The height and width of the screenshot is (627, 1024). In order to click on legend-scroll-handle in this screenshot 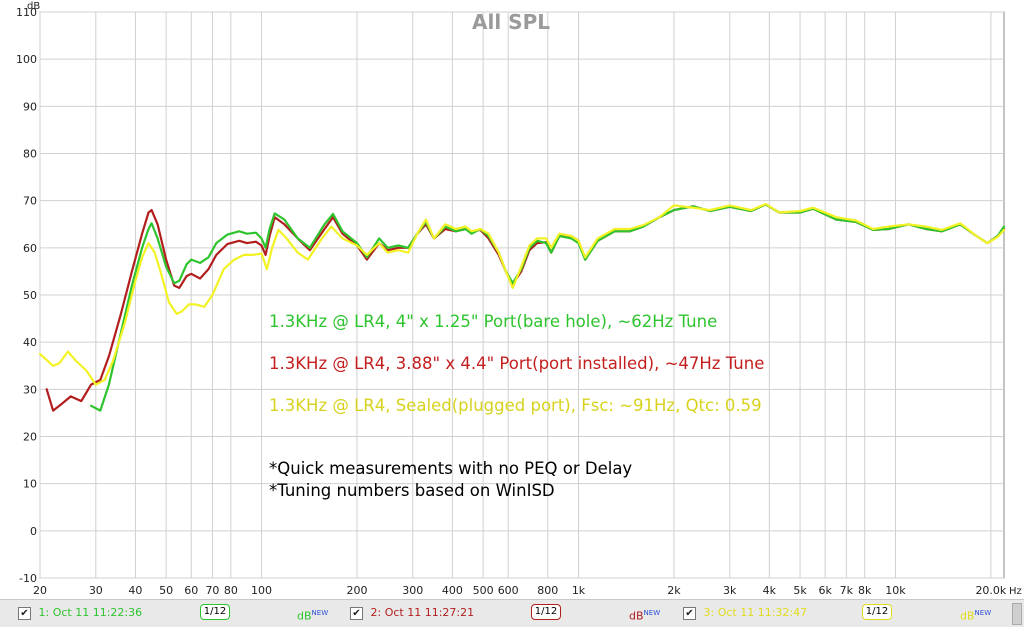, I will do `click(1017, 614)`.